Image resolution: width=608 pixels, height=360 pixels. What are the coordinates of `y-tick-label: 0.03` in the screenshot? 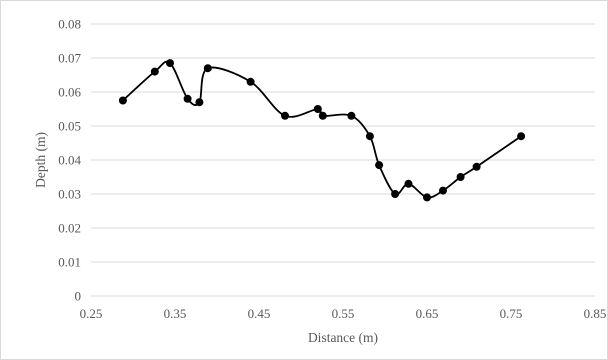 It's located at (69, 194).